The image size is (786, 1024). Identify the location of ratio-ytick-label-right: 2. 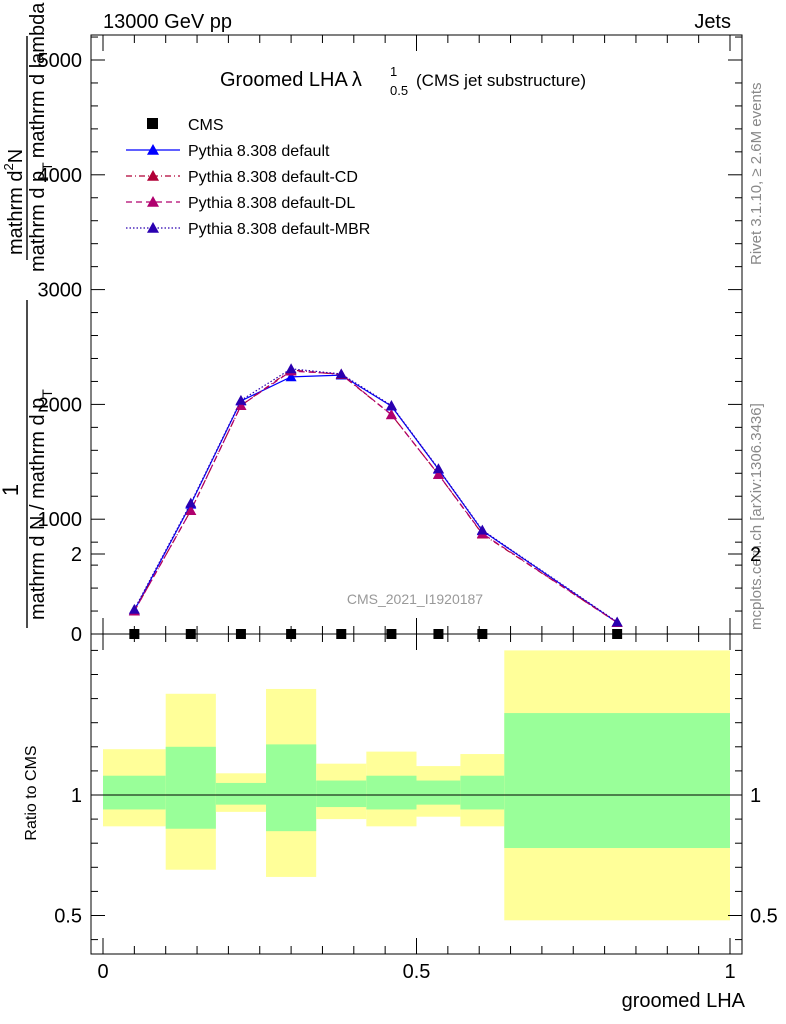
(755, 555).